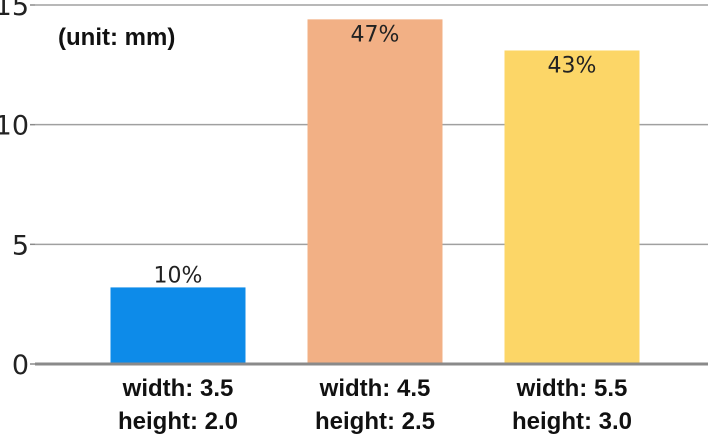  Describe the element at coordinates (17, 190) in the screenshot. I see `y-axis-ticks: 0 5 10 15` at that location.